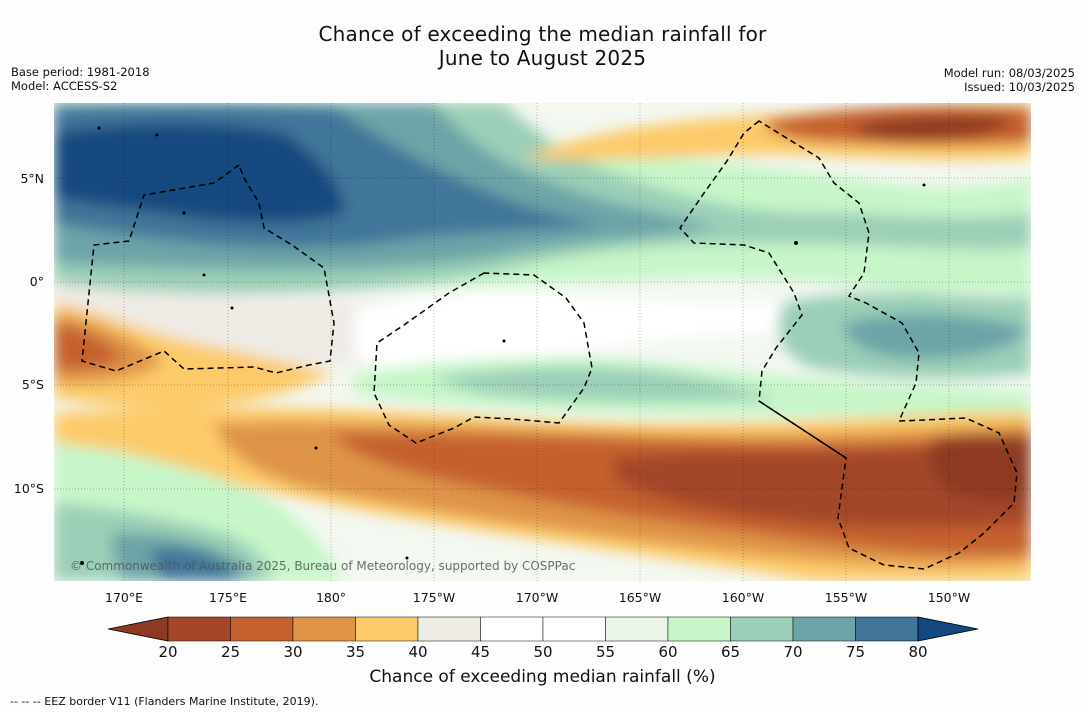 Image resolution: width=1085 pixels, height=713 pixels. What do you see at coordinates (948, 629) in the screenshot?
I see `colorbar-over-arrow` at bounding box center [948, 629].